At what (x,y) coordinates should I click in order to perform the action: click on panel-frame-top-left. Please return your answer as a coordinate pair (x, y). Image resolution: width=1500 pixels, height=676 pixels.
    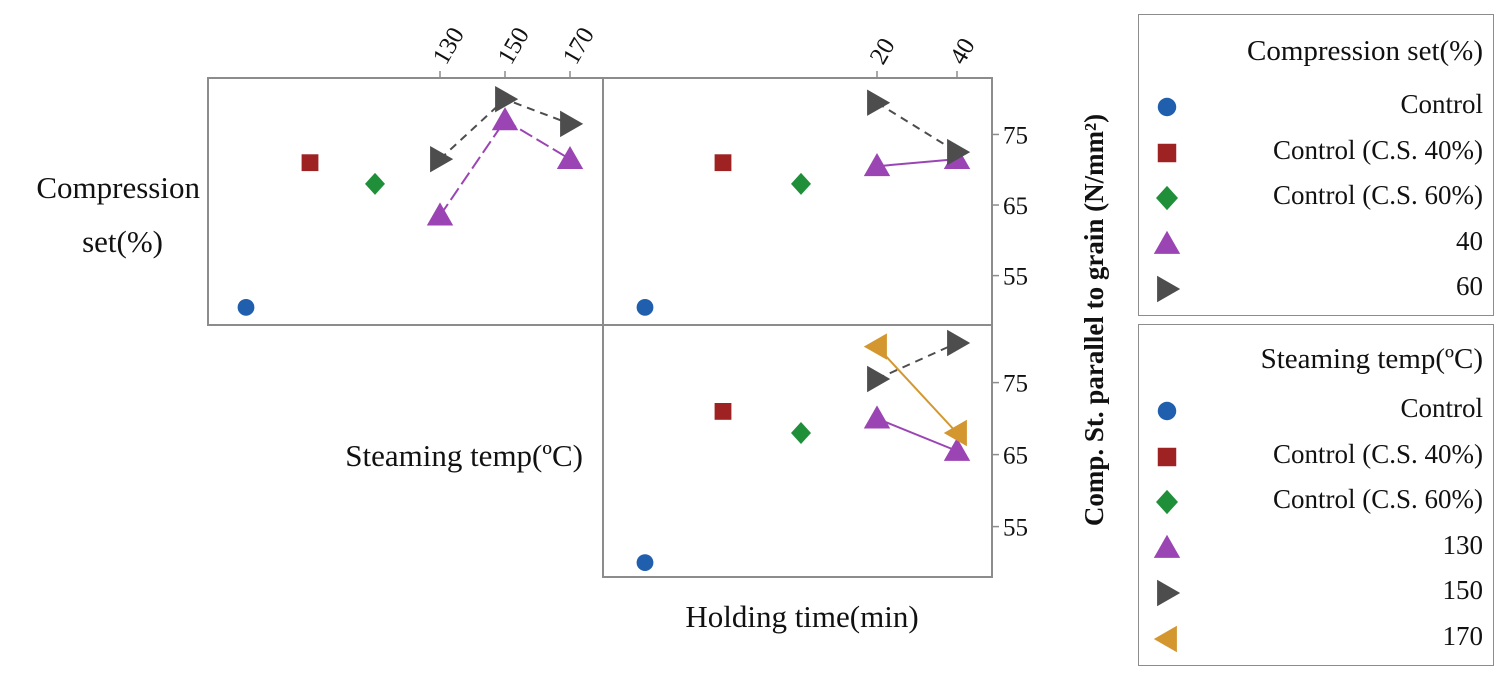
    Looking at the image, I should click on (405, 201).